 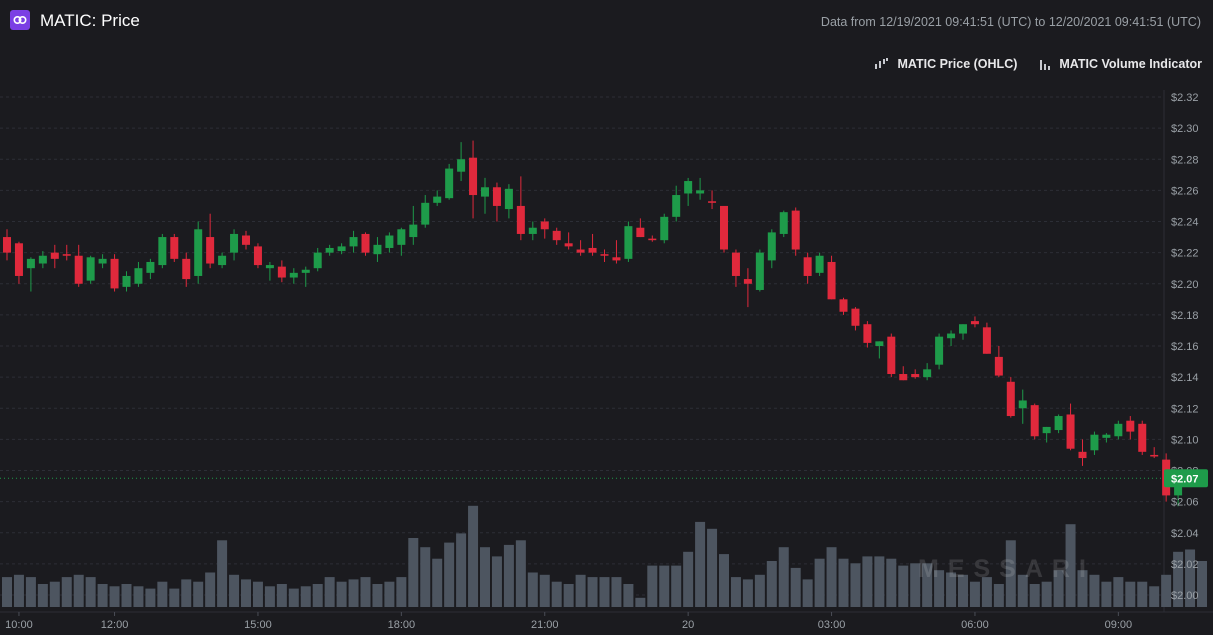 What do you see at coordinates (882, 63) in the screenshot?
I see `candlestick-icon` at bounding box center [882, 63].